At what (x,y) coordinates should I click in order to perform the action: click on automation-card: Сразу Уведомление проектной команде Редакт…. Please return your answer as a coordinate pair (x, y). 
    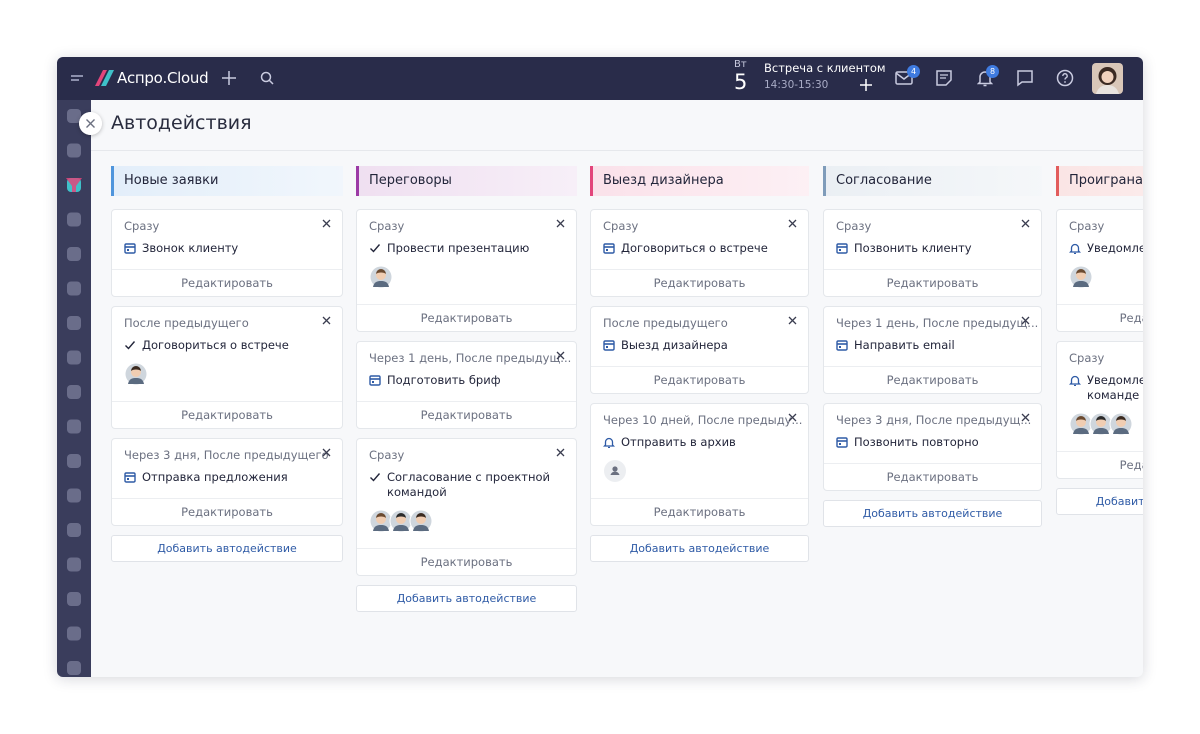
    Looking at the image, I should click on (1099, 410).